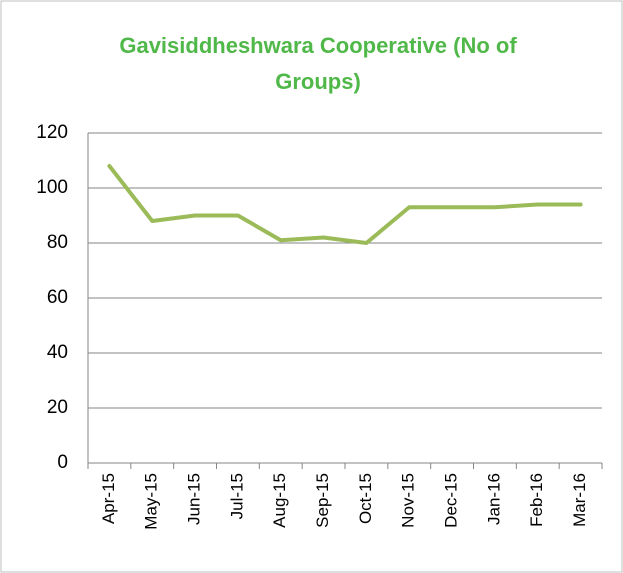 The width and height of the screenshot is (623, 573). Describe the element at coordinates (57, 297) in the screenshot. I see `y-tick-label: 60` at that location.